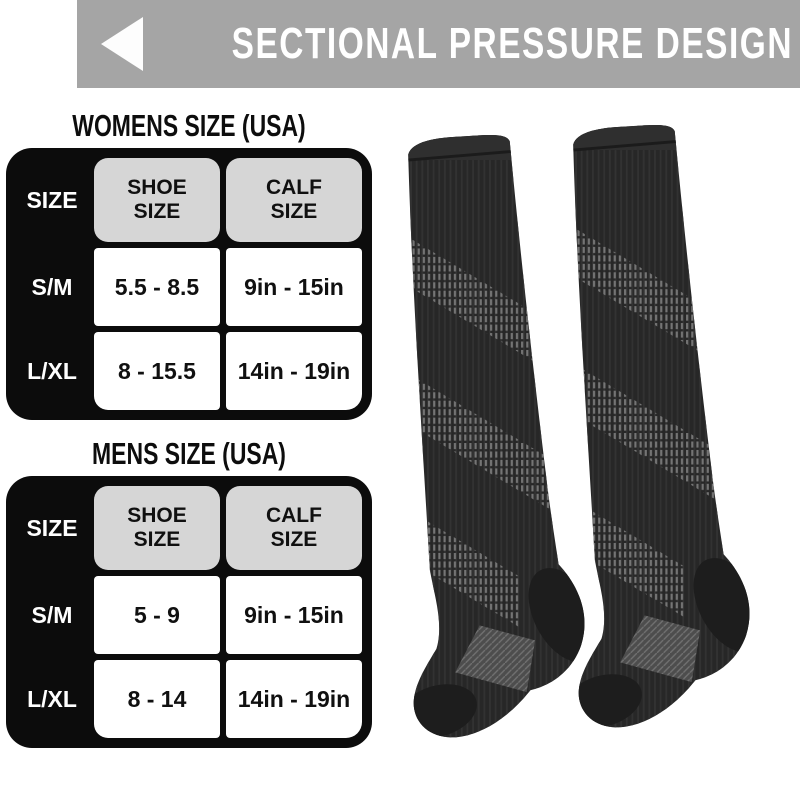 The height and width of the screenshot is (800, 800). I want to click on womens-table-title: WOMENS SIZE (USA), so click(189, 125).